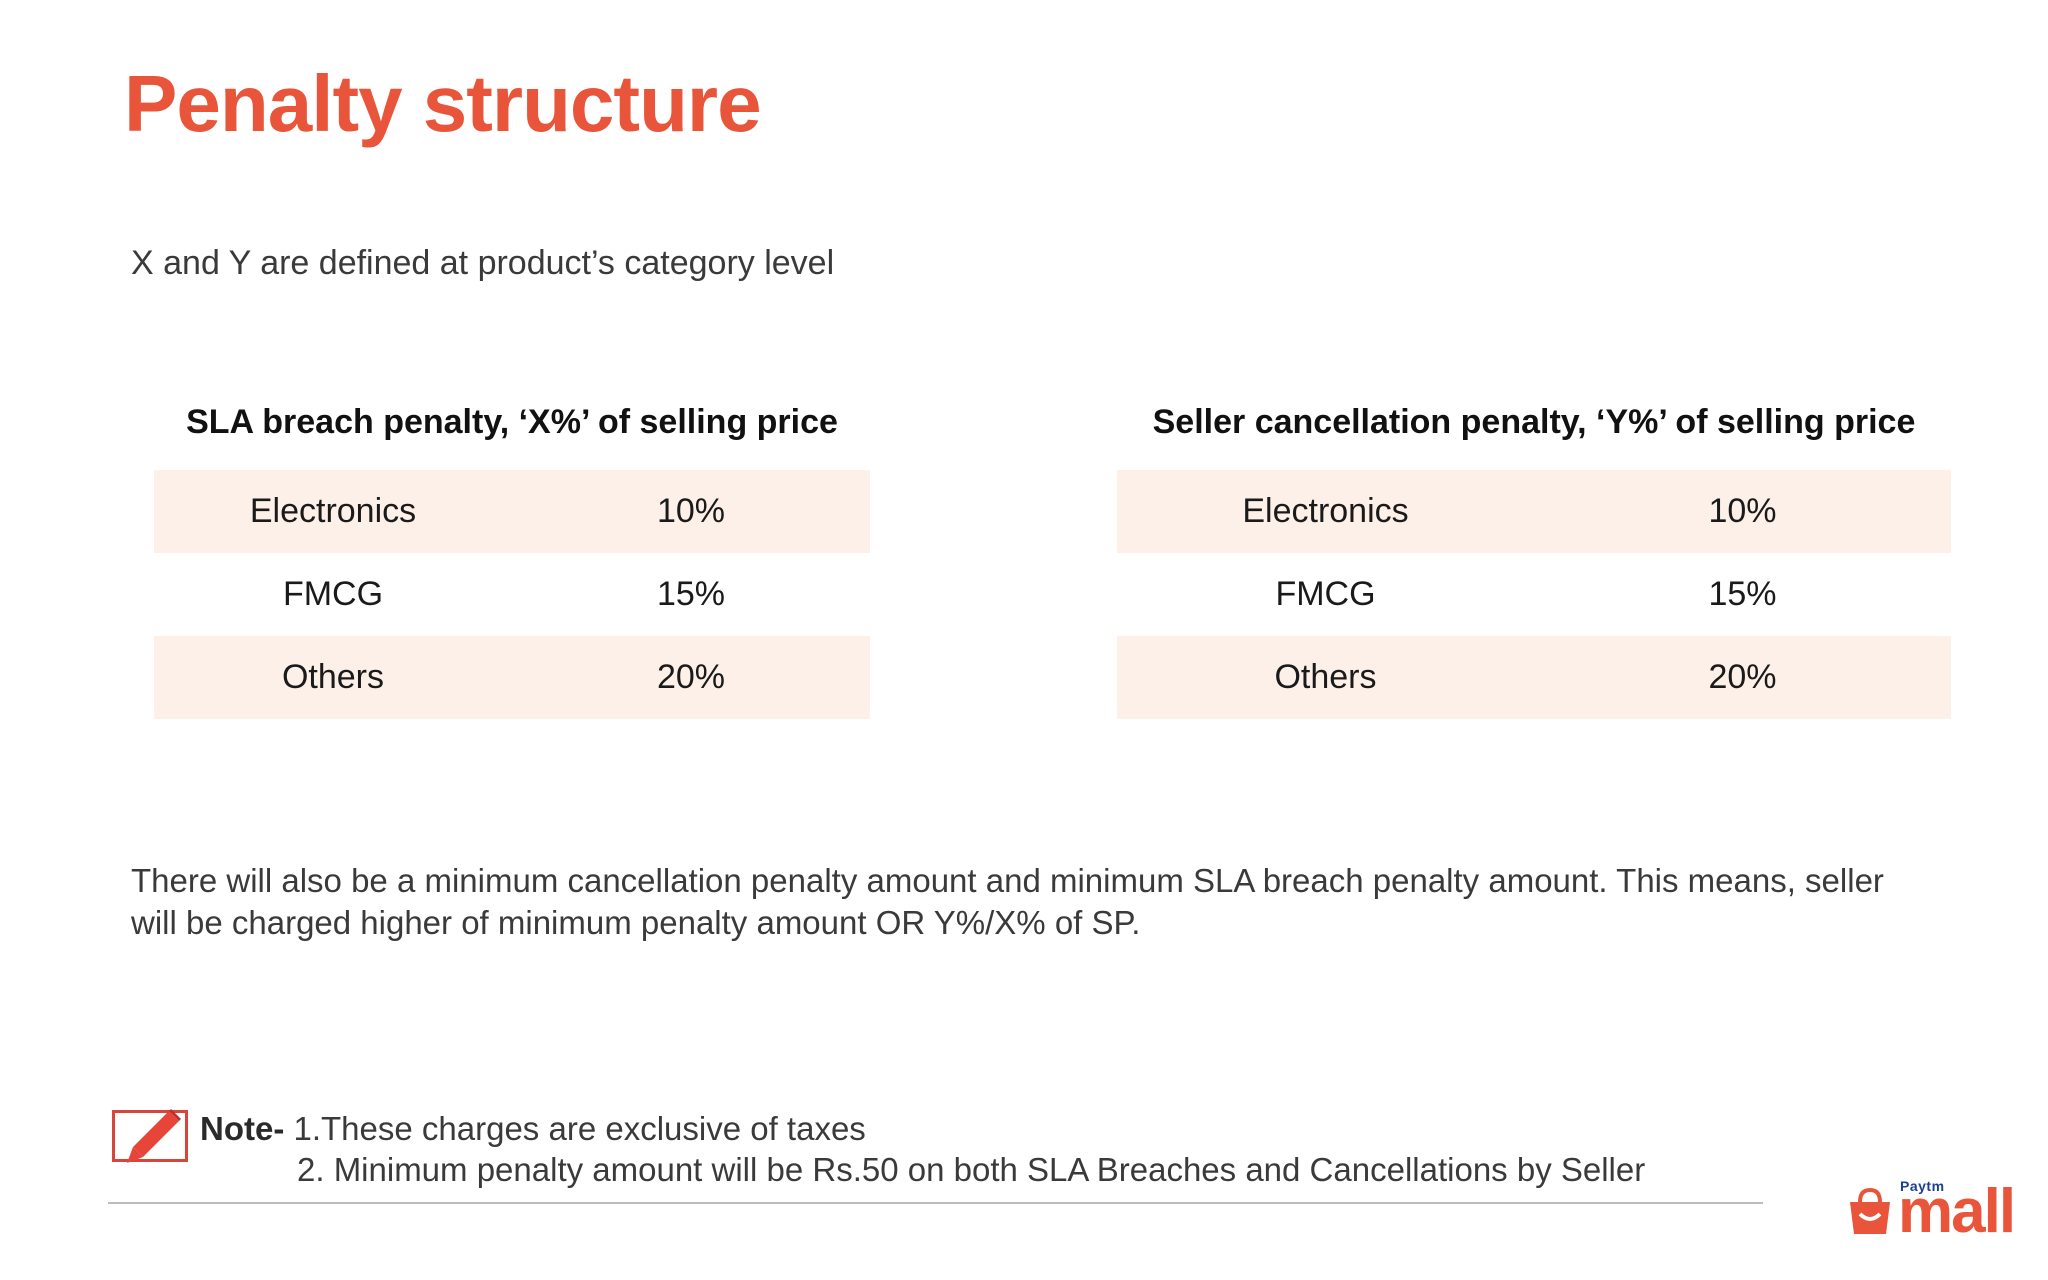  I want to click on page-title: Penalty structure, so click(443, 103).